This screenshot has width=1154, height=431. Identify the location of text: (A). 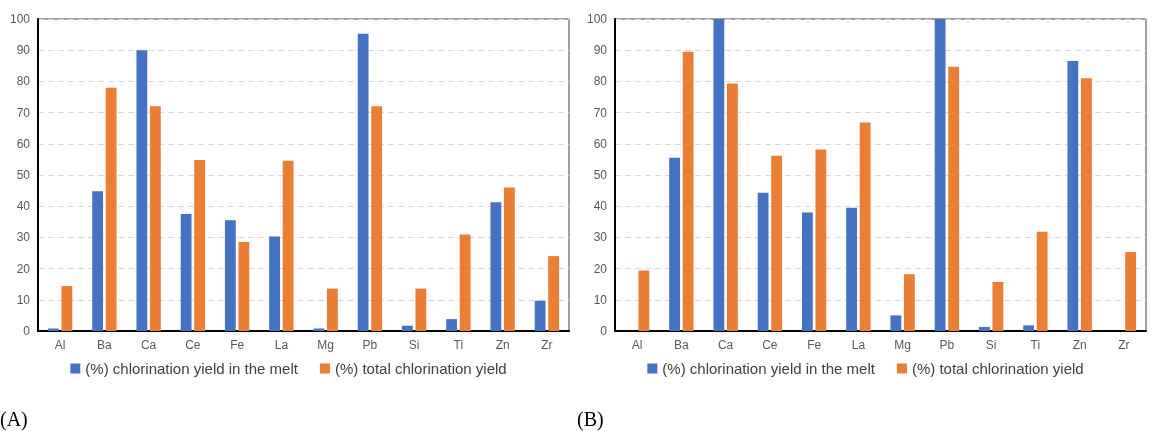
(14, 419).